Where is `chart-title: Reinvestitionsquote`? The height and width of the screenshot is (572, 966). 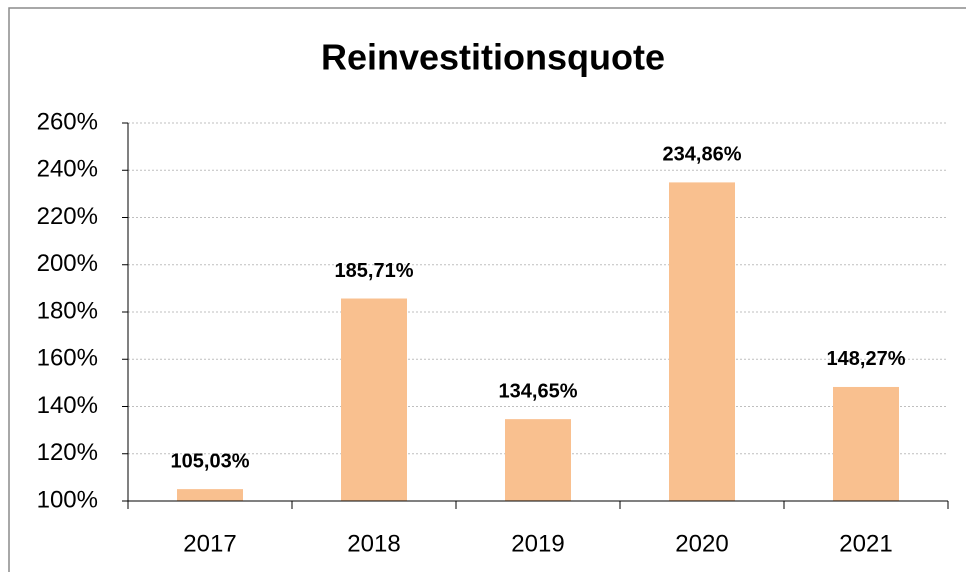
chart-title: Reinvestitionsquote is located at coordinates (493, 57).